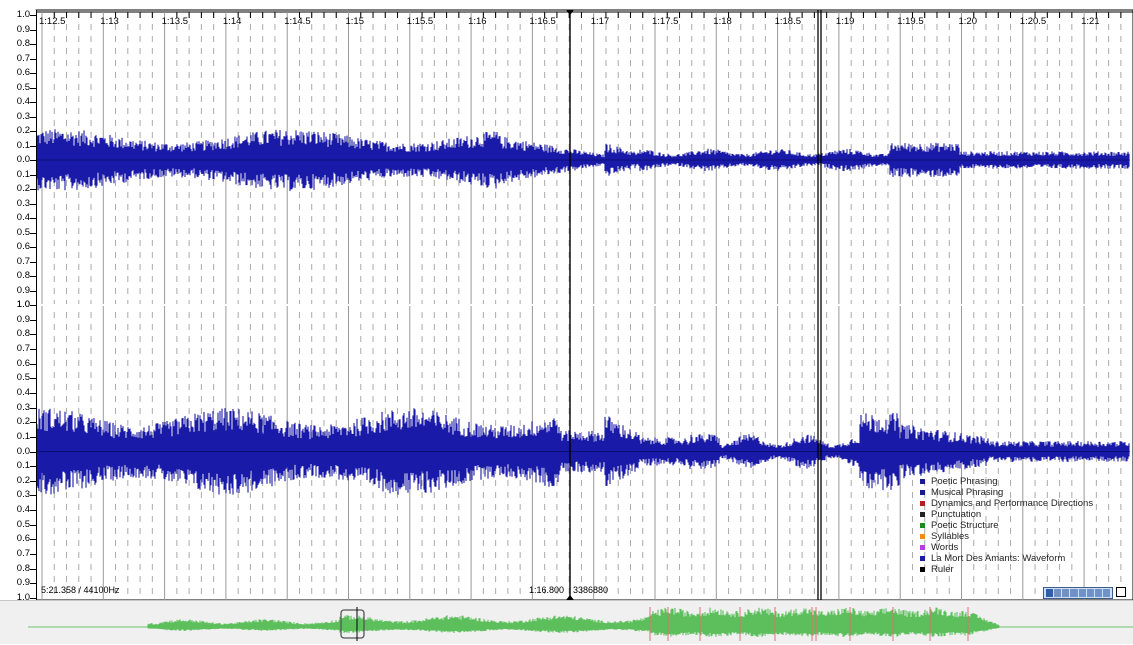  I want to click on legend-item: Poetic Phrasing, so click(1020, 481).